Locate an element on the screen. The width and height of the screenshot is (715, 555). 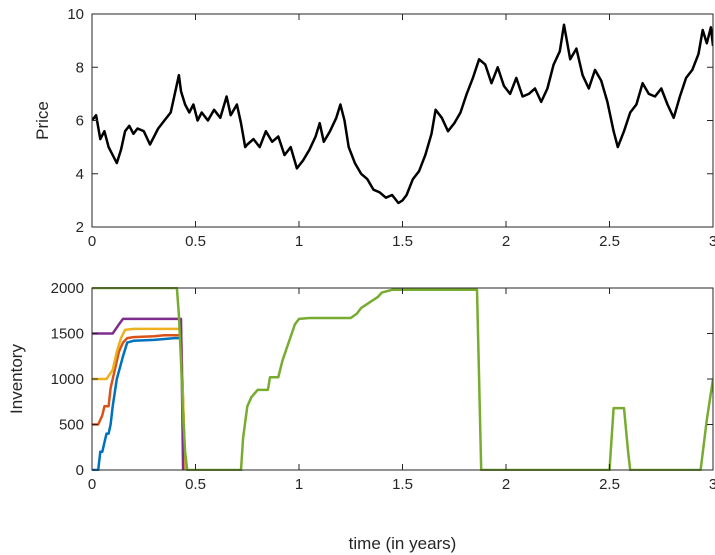
inventory-y-tick-label: 0 is located at coordinates (80, 470).